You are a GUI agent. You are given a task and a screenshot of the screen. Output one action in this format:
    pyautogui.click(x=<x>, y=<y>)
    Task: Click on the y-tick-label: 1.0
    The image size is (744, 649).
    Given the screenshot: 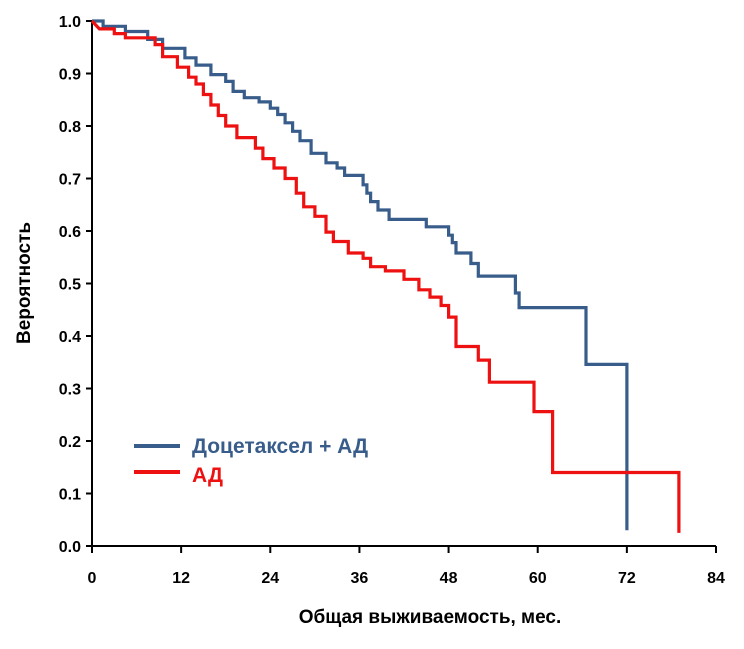 What is the action you would take?
    pyautogui.click(x=70, y=22)
    